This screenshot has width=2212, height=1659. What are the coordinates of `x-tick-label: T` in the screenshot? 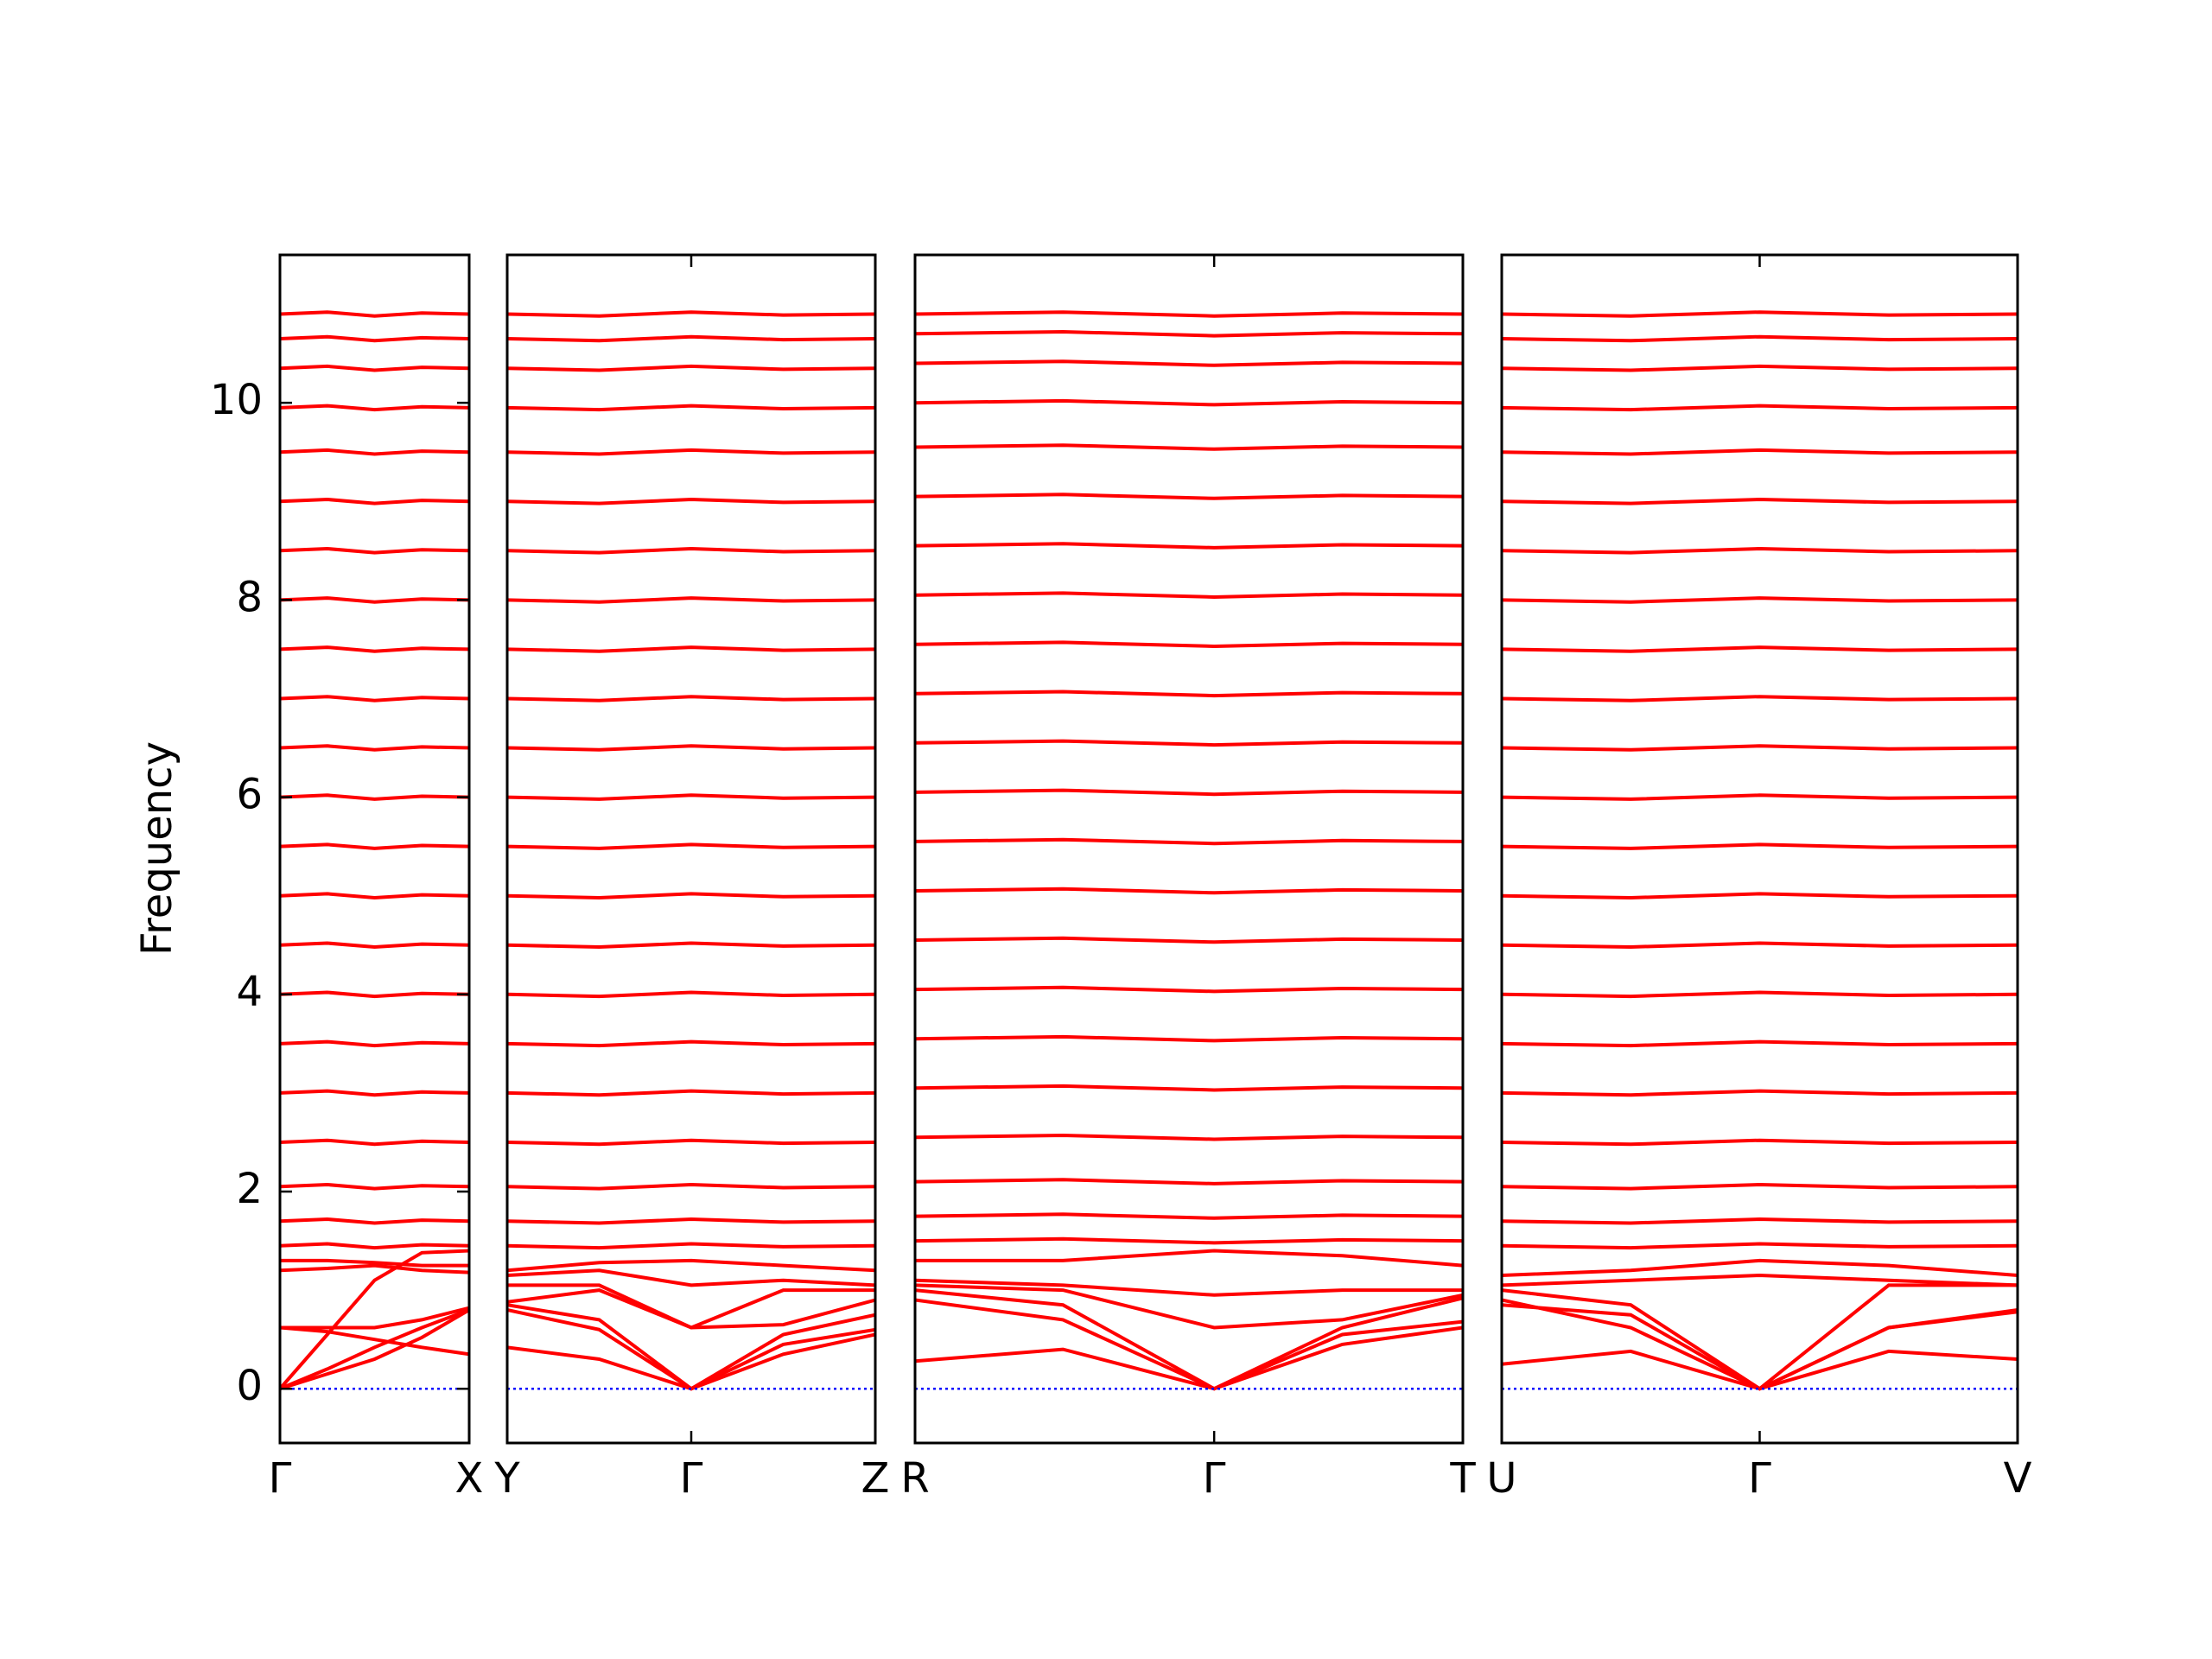 It's located at (1462, 1478).